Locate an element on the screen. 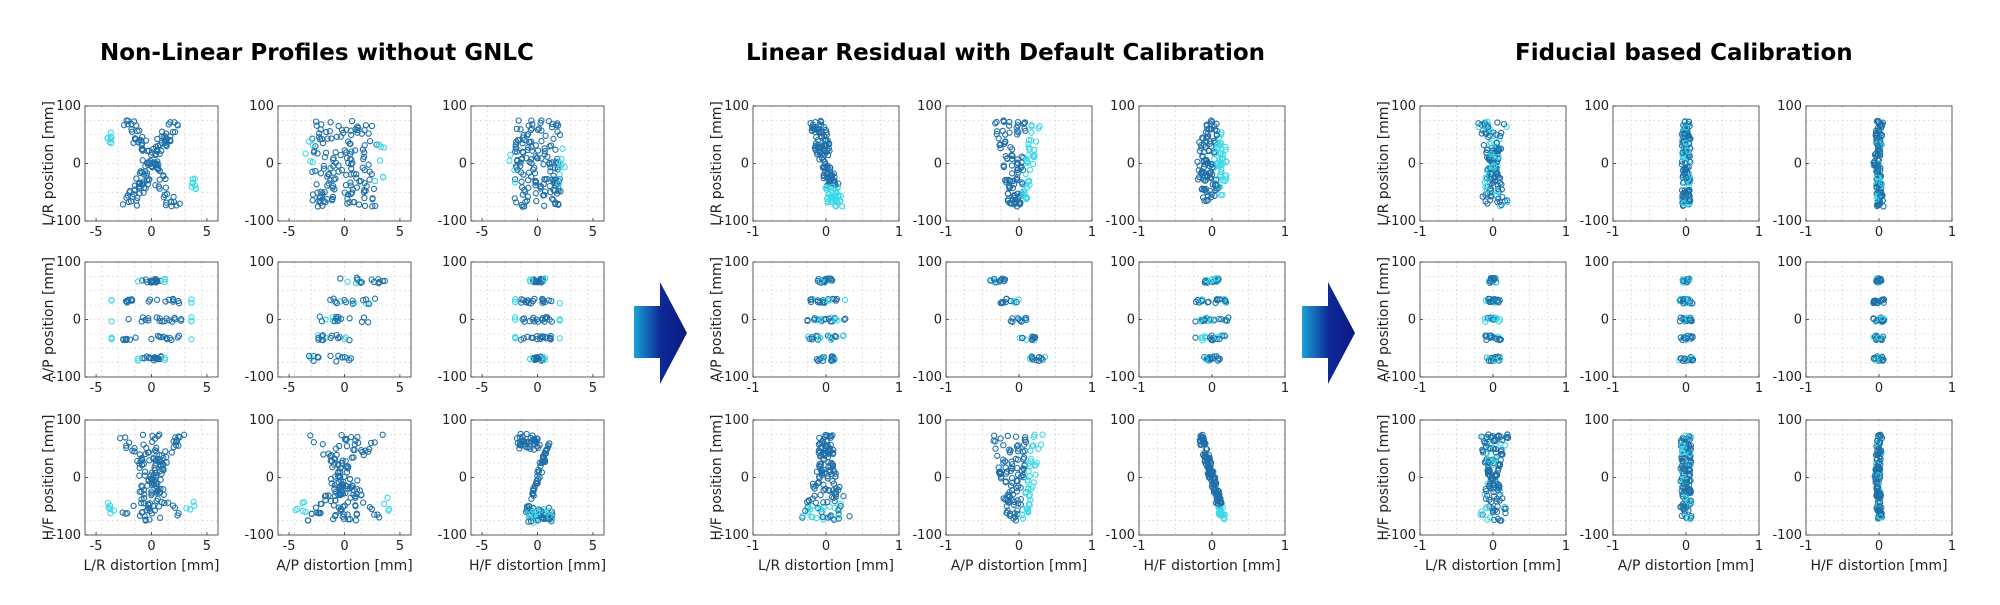 The width and height of the screenshot is (2000, 605). x-tick-label: 0 is located at coordinates (1019, 546).